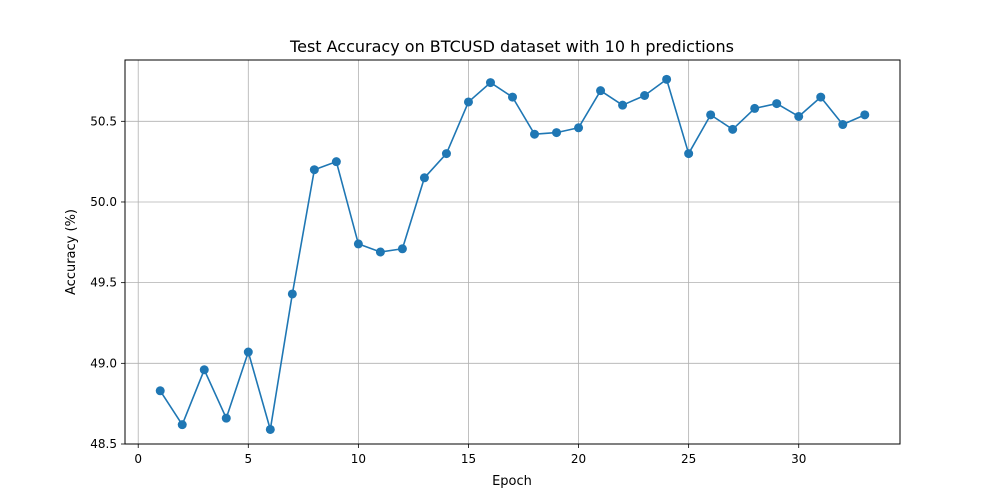  What do you see at coordinates (103, 283) in the screenshot?
I see `y-tick-label: 49.5` at bounding box center [103, 283].